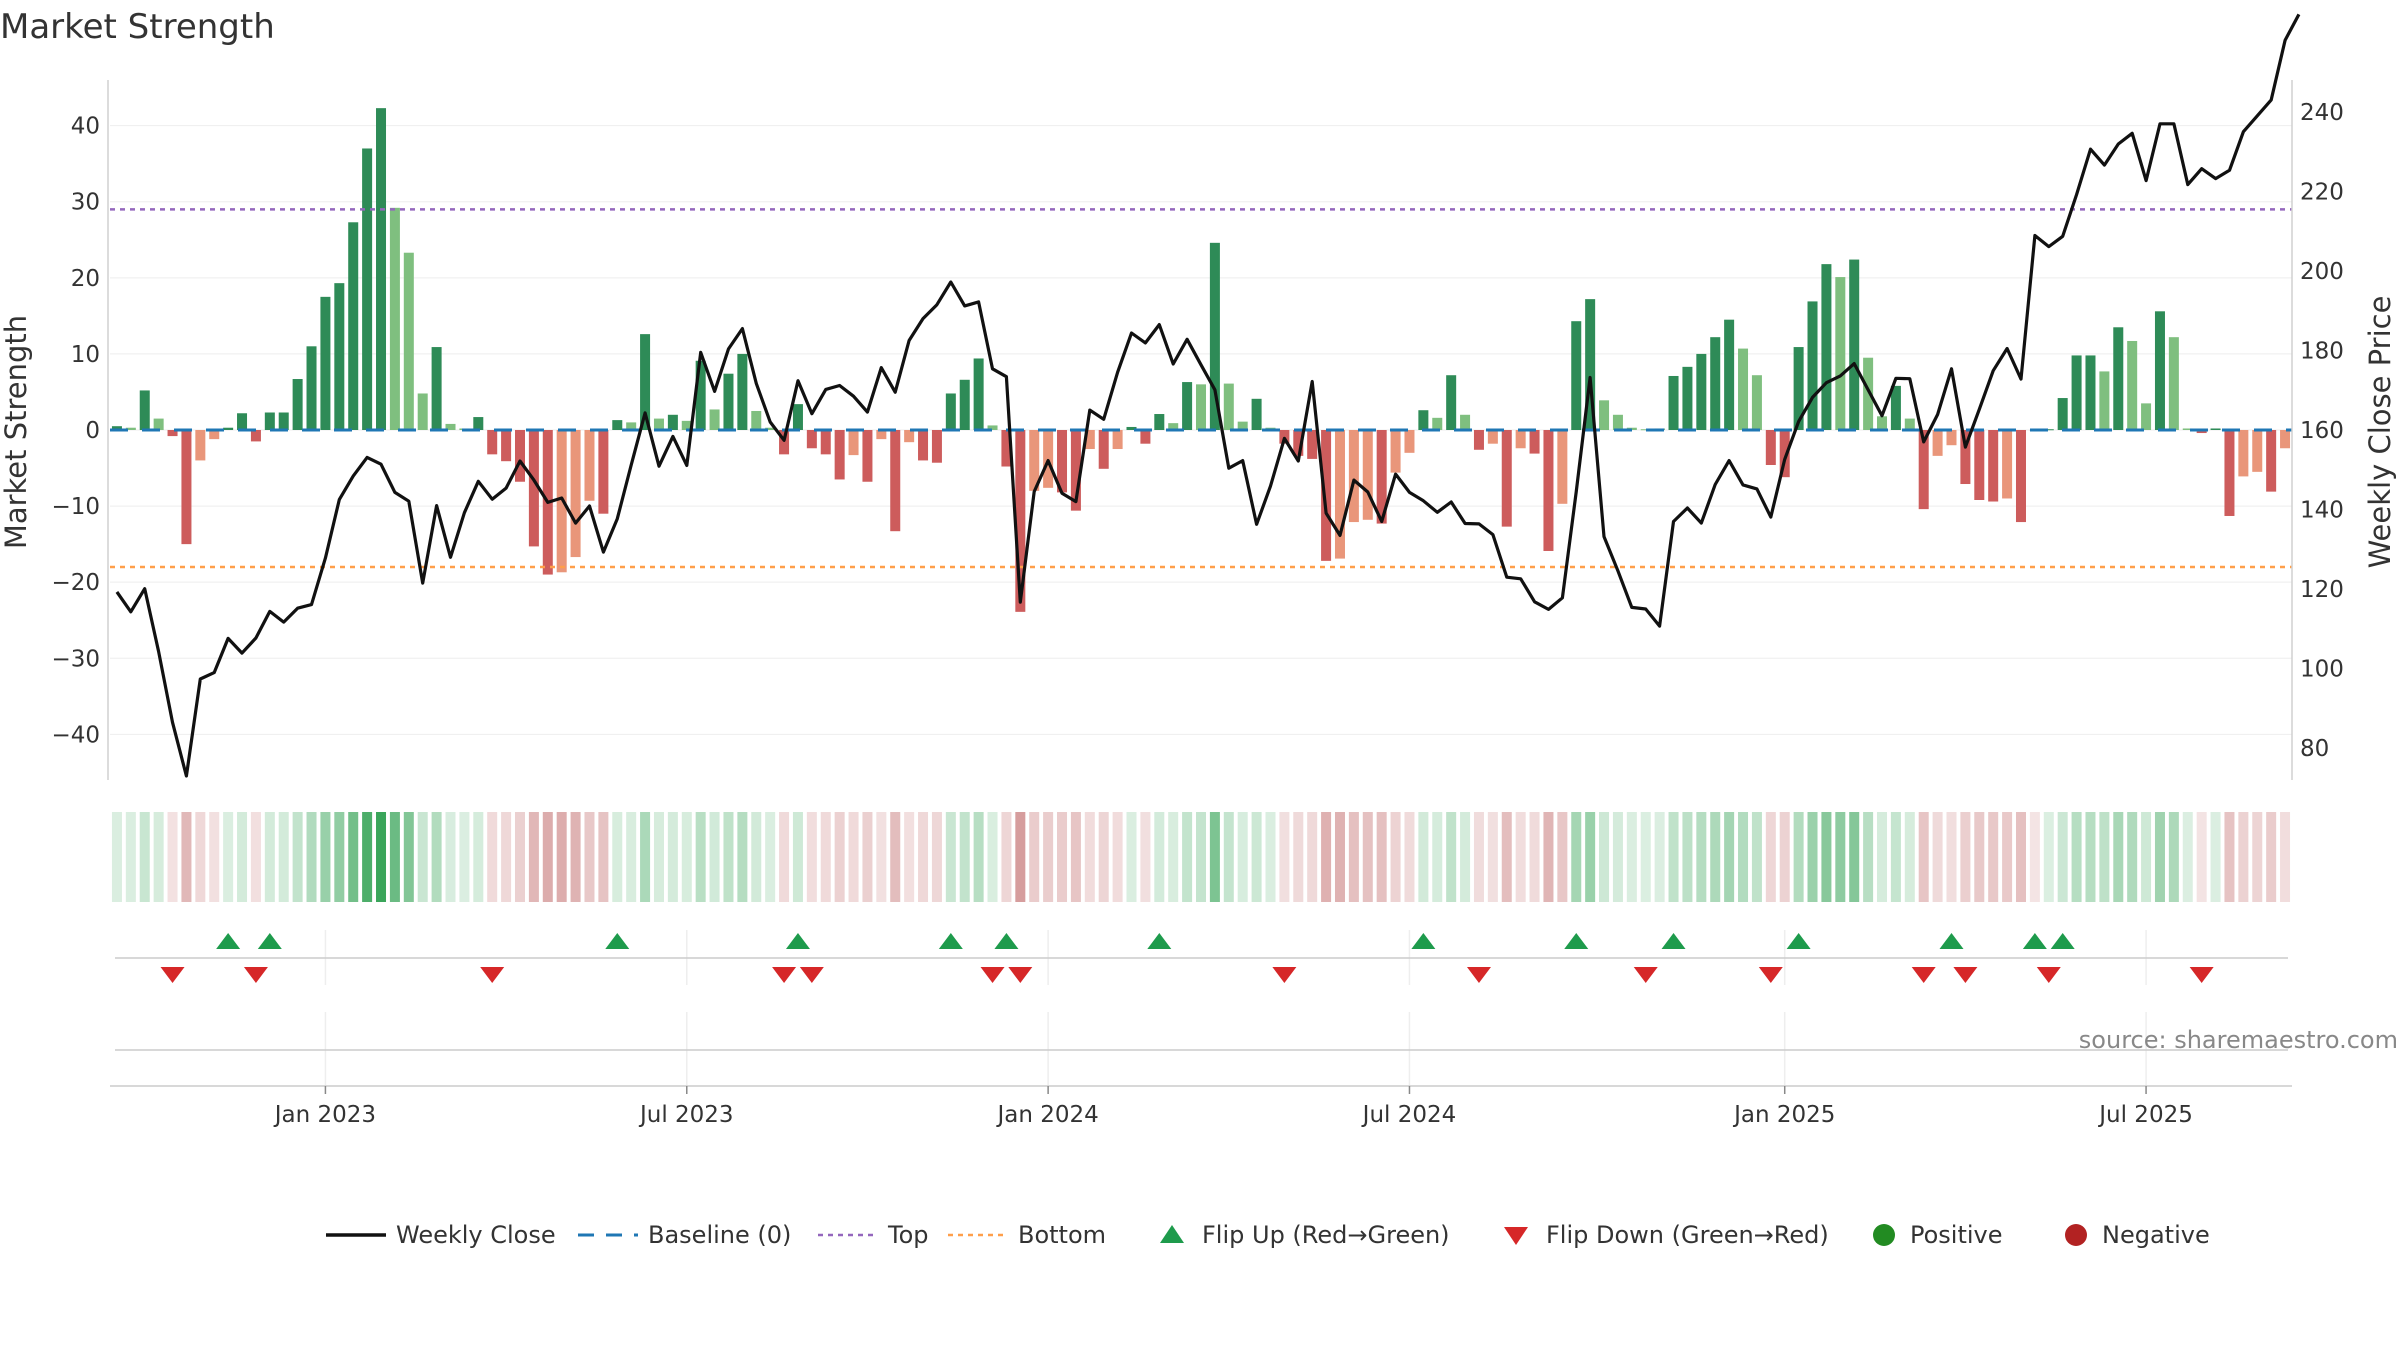  I want to click on legend-swatch, so click(1516, 1236).